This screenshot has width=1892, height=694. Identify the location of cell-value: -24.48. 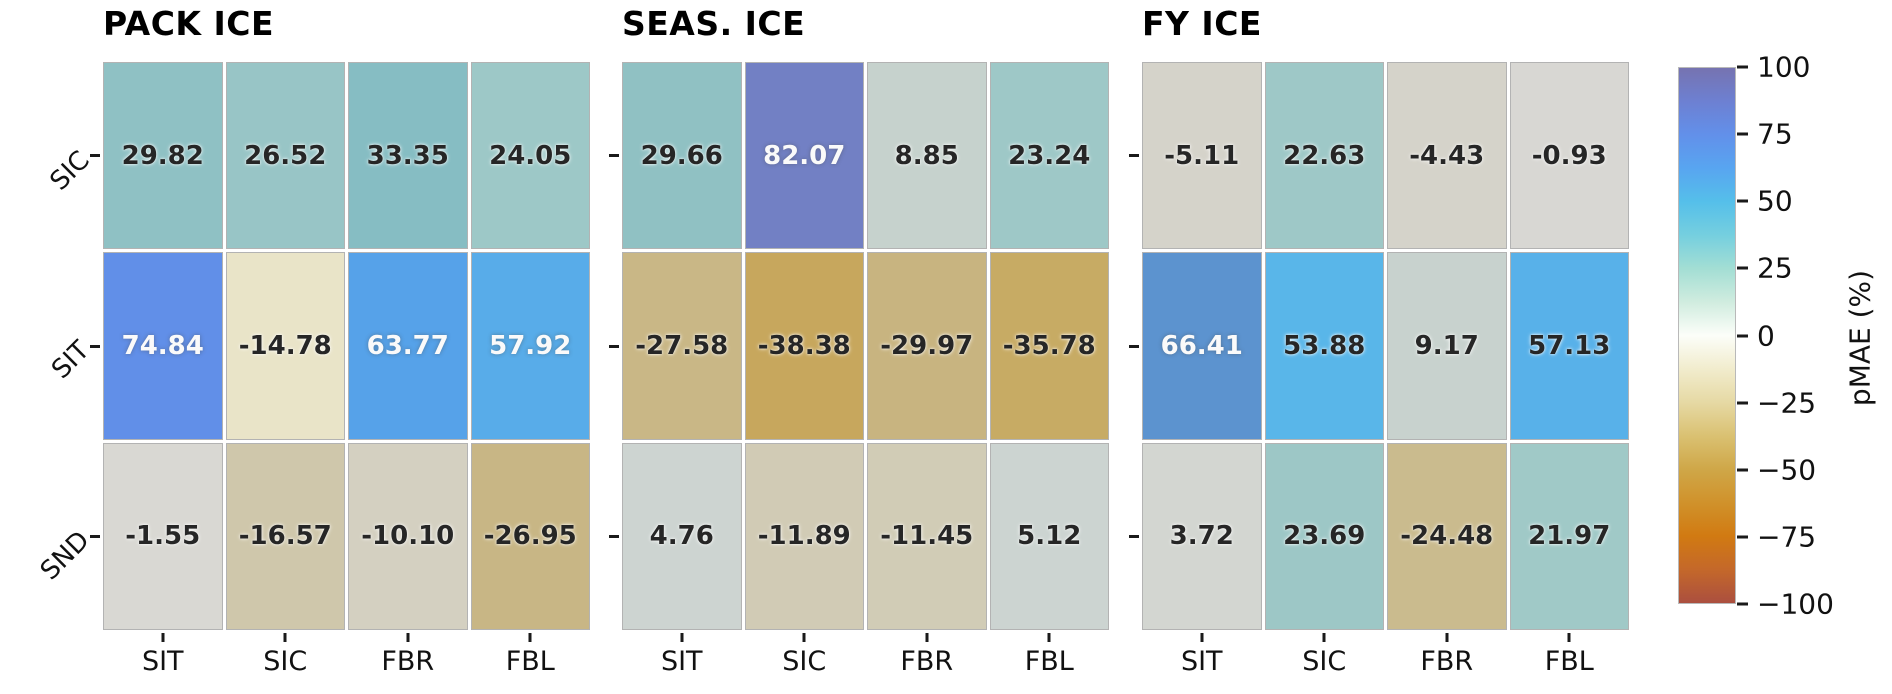
(1447, 536).